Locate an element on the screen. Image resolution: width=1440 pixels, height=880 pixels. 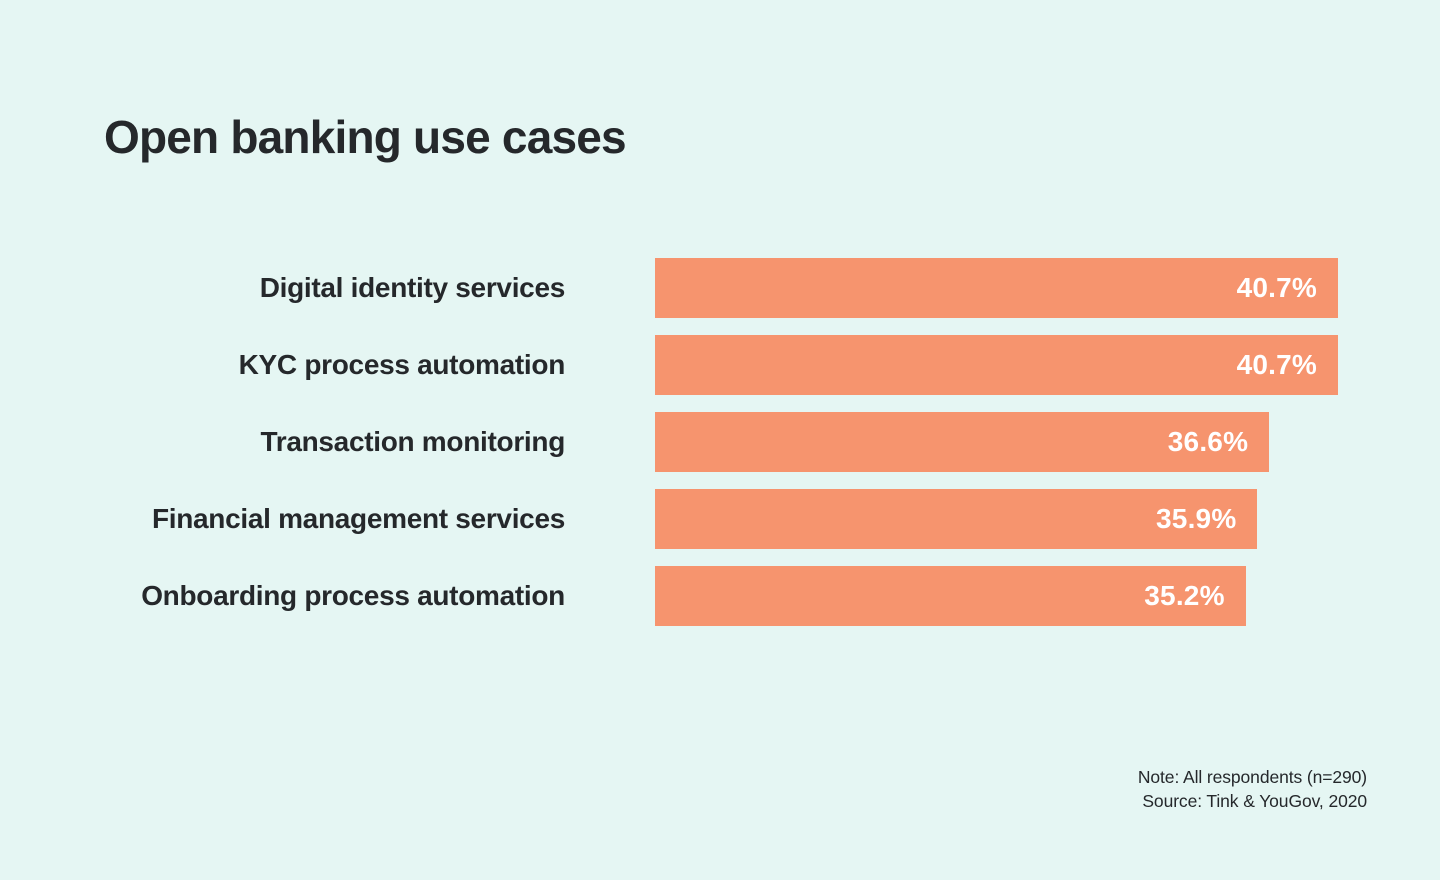
footnote-note-line: Note: All respondents (n=290) is located at coordinates (1252, 777).